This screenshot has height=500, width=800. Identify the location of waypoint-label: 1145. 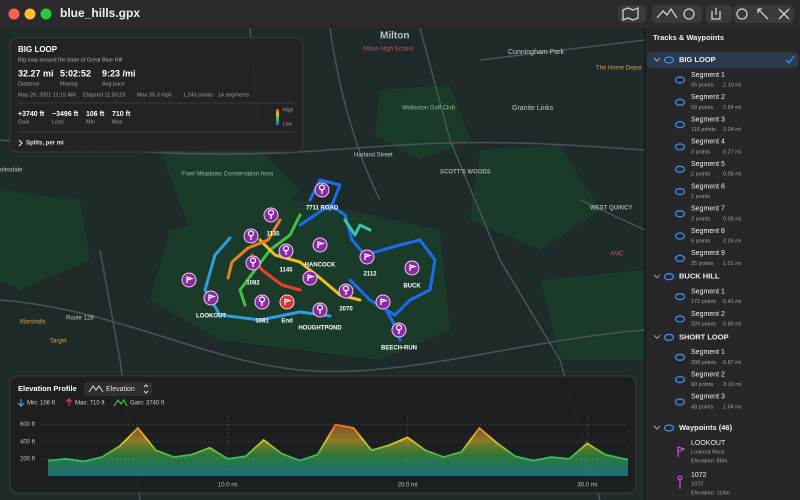
(286, 271).